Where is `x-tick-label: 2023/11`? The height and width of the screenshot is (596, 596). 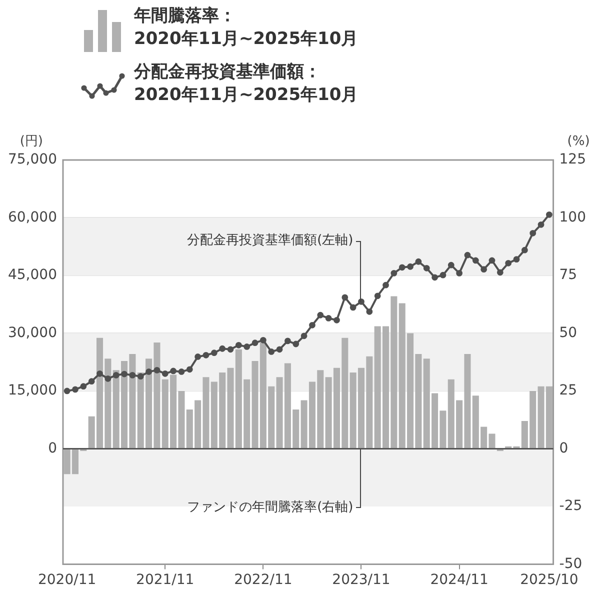 x-tick-label: 2023/11 is located at coordinates (361, 580).